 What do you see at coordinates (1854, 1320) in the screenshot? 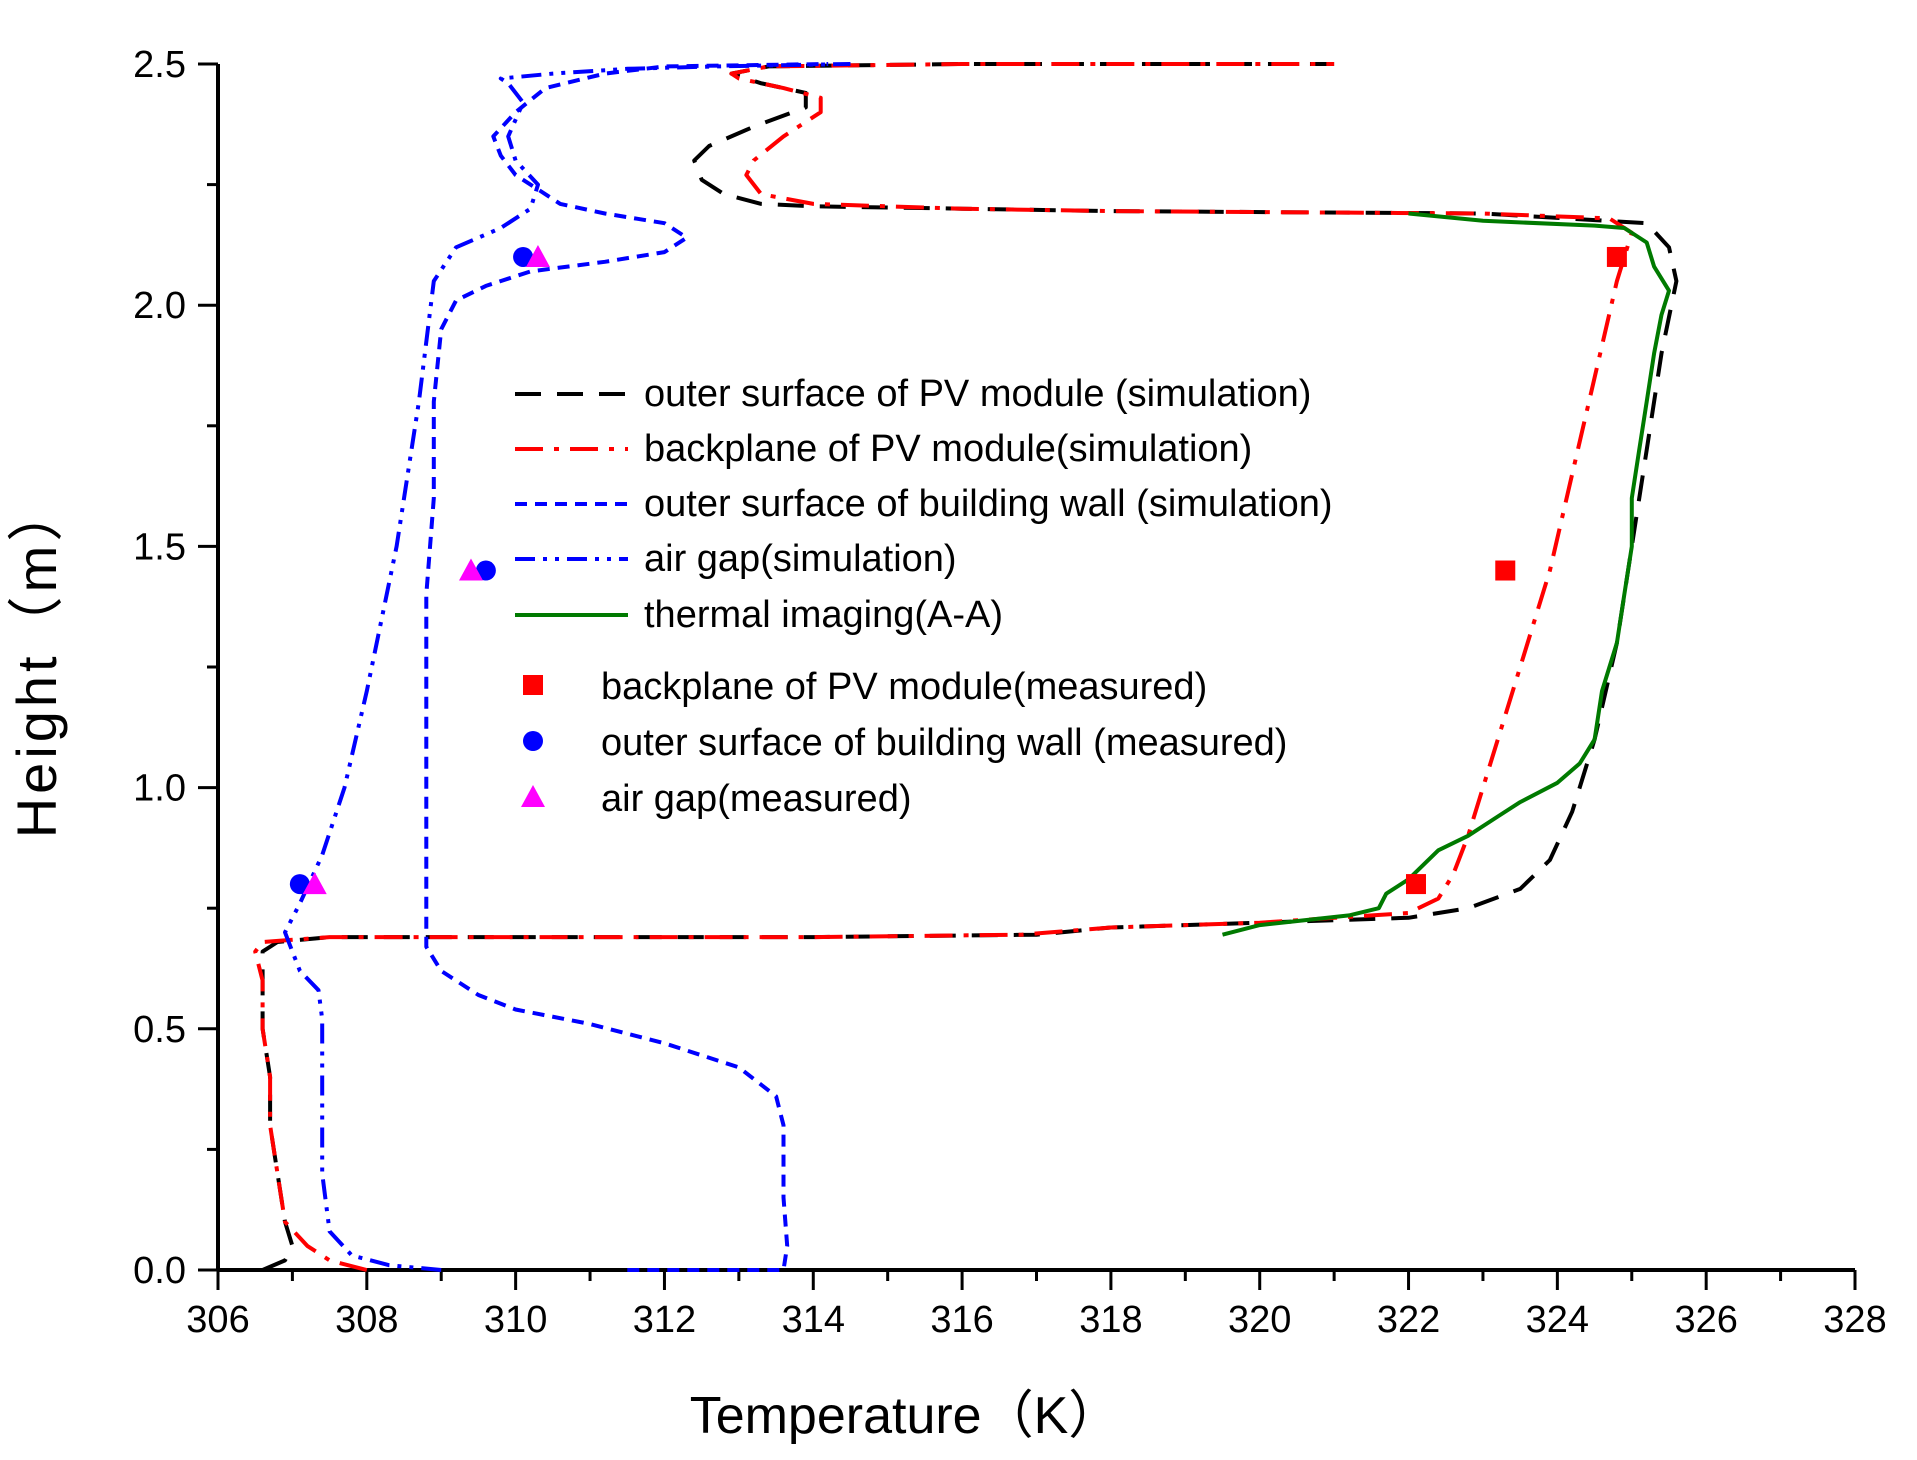
I see `x-tick-label: 328` at bounding box center [1854, 1320].